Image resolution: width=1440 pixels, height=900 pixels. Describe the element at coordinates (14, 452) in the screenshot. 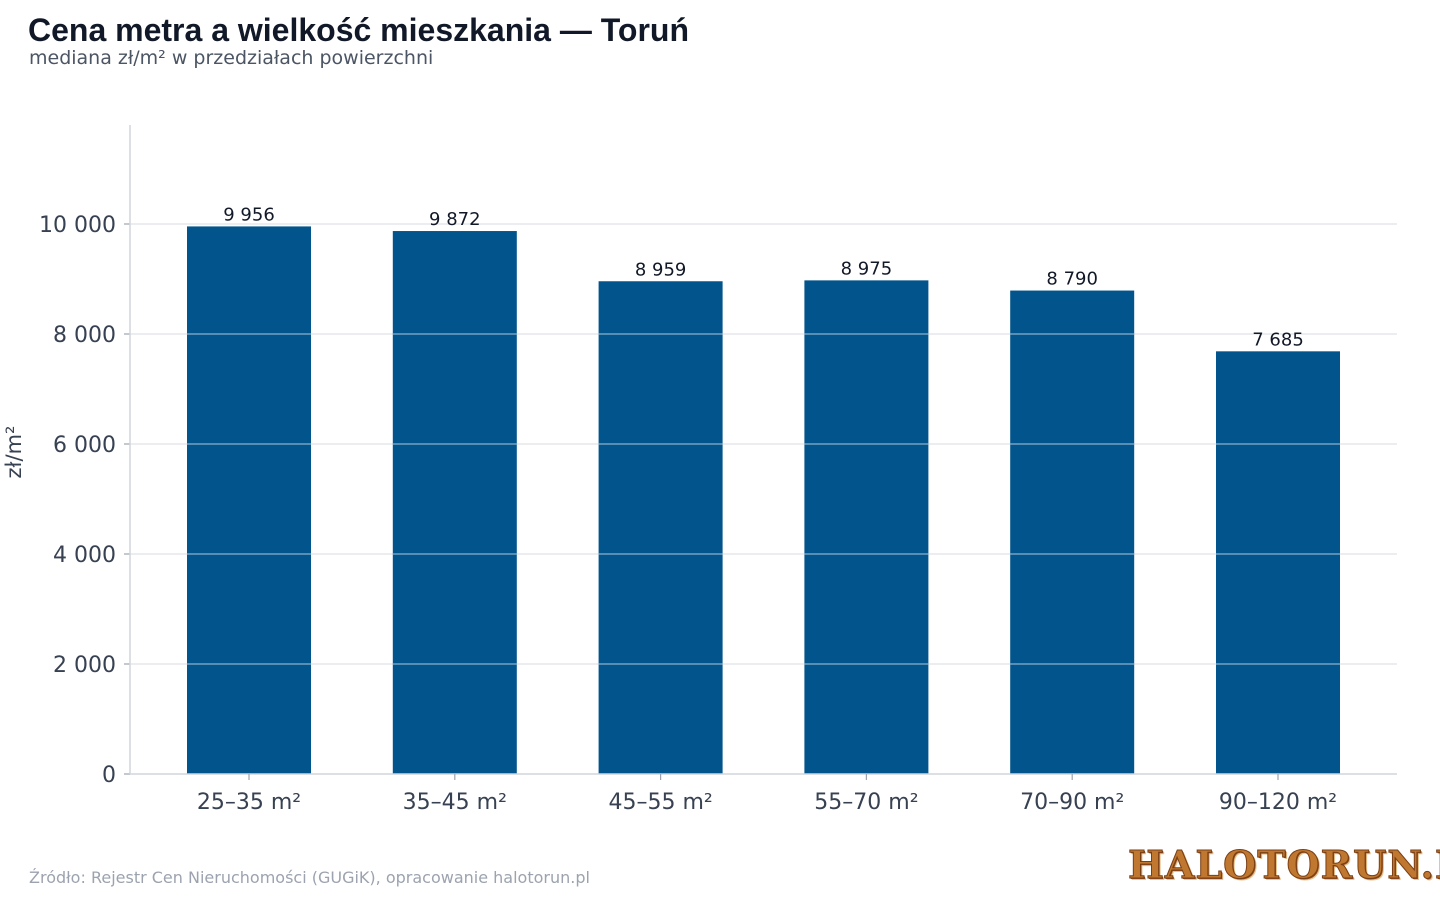

I see `y-axis-label: zł/m²` at that location.